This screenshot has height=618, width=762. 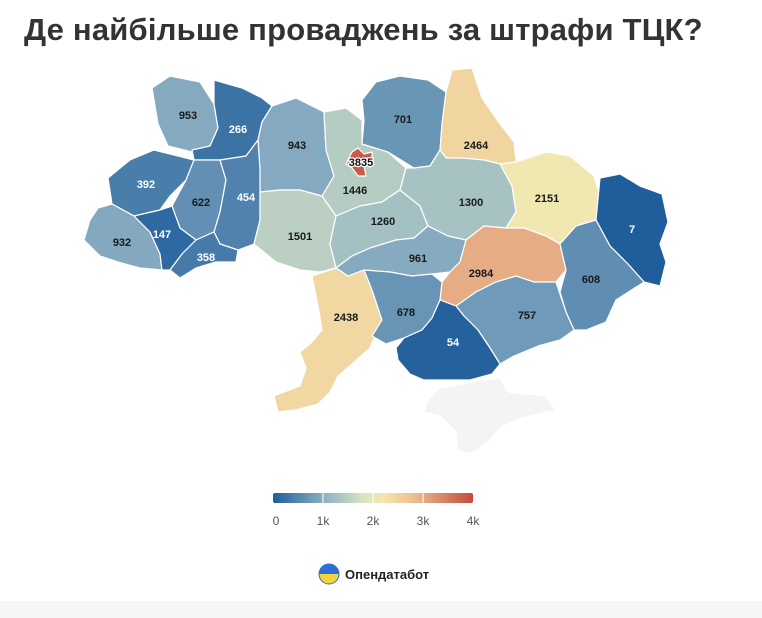 I want to click on region-label-kyiv-oblast: 1446, so click(x=355, y=191).